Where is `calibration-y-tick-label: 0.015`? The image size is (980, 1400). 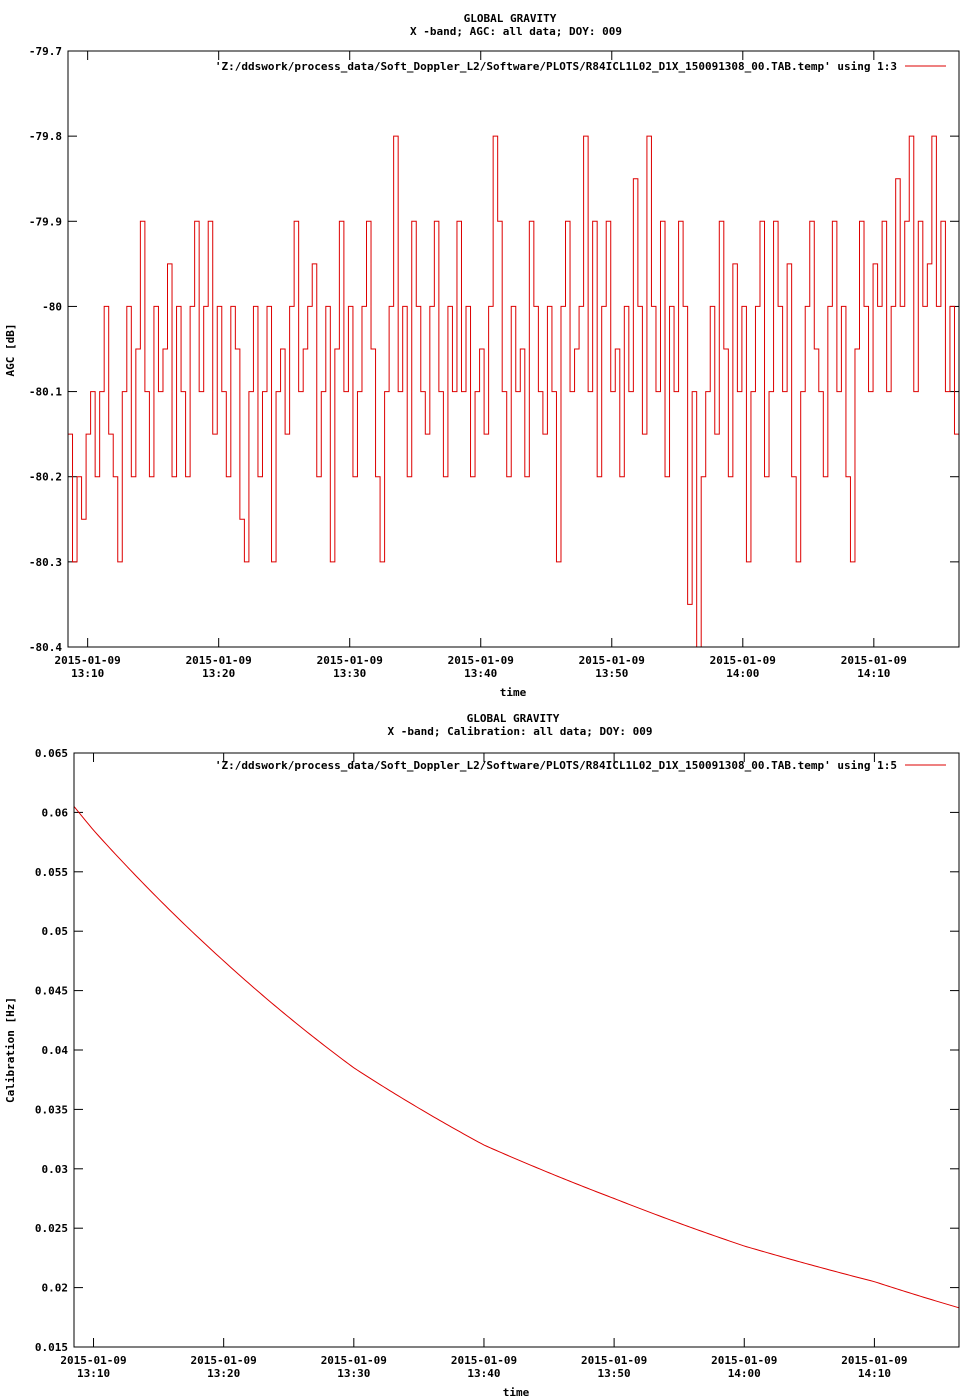 calibration-y-tick-label: 0.015 is located at coordinates (51, 1347).